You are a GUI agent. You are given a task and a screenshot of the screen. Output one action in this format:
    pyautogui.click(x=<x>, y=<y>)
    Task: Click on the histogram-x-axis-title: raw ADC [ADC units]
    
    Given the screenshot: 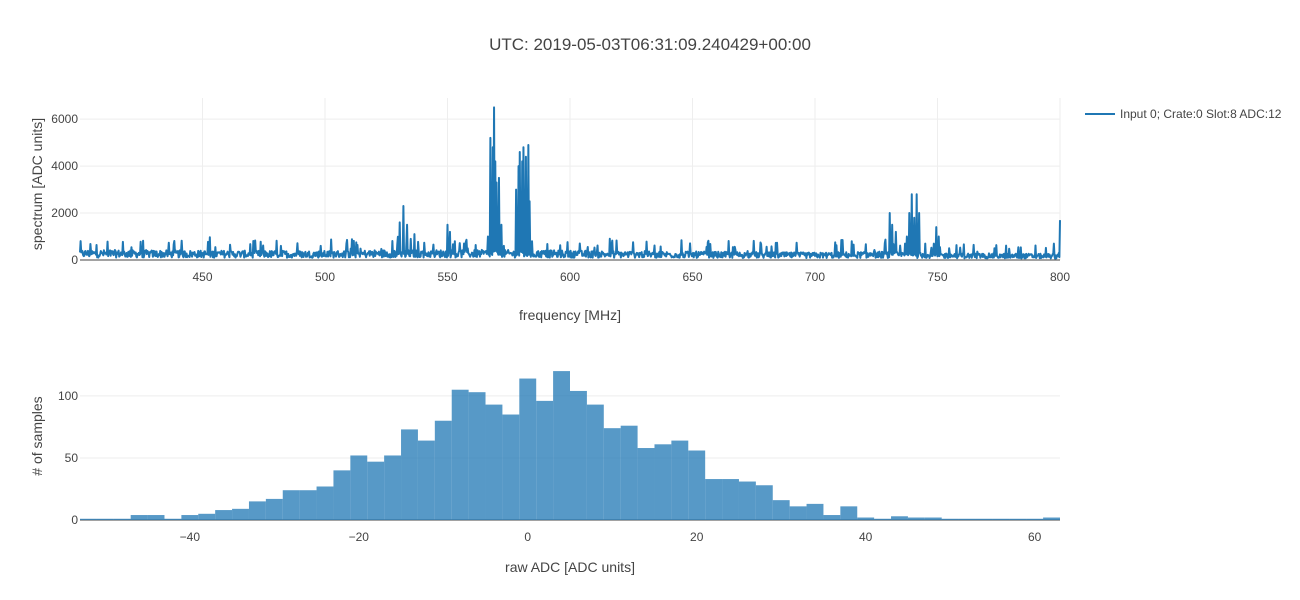 What is the action you would take?
    pyautogui.click(x=570, y=567)
    